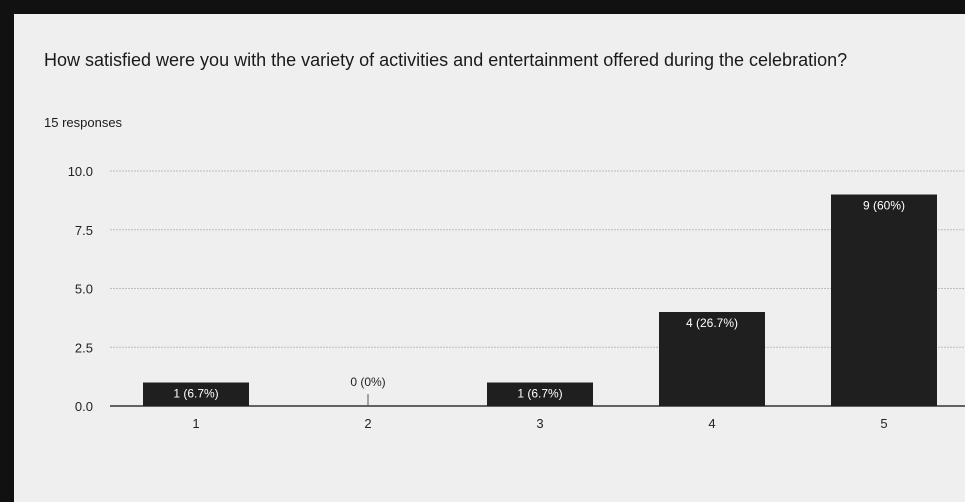 The width and height of the screenshot is (965, 502). What do you see at coordinates (884, 206) in the screenshot?
I see `data-label: 9 (60%)` at bounding box center [884, 206].